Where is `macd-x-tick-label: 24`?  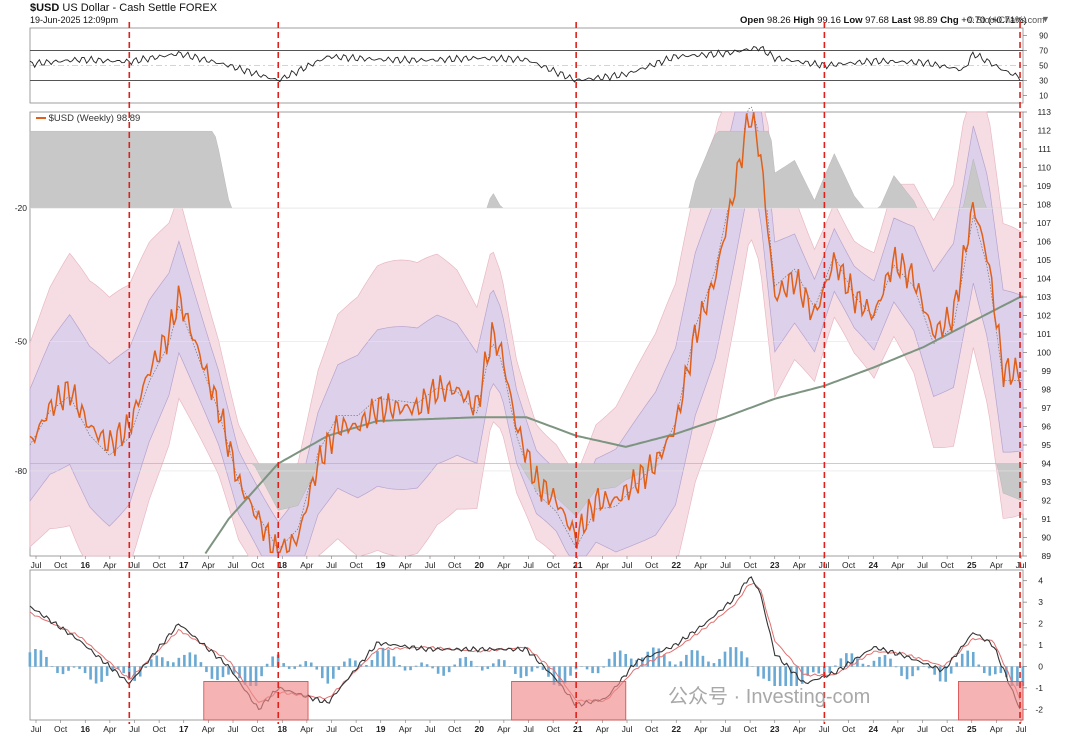 macd-x-tick-label: 24 is located at coordinates (874, 729).